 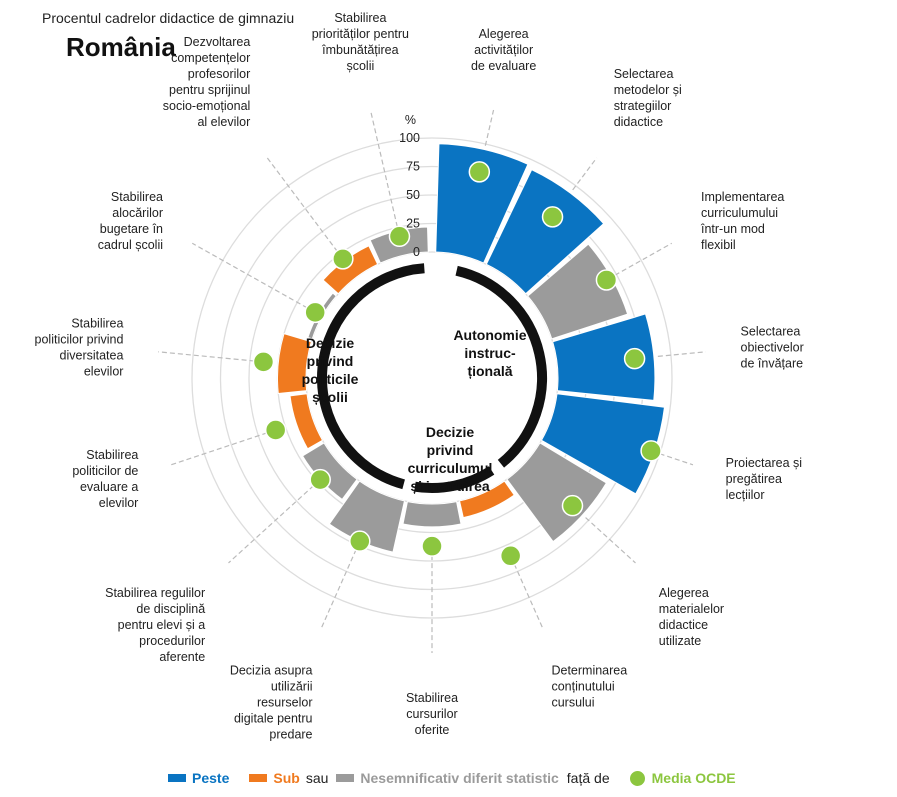 What do you see at coordinates (764, 463) in the screenshot?
I see `category-label-line: Proiectarea și` at bounding box center [764, 463].